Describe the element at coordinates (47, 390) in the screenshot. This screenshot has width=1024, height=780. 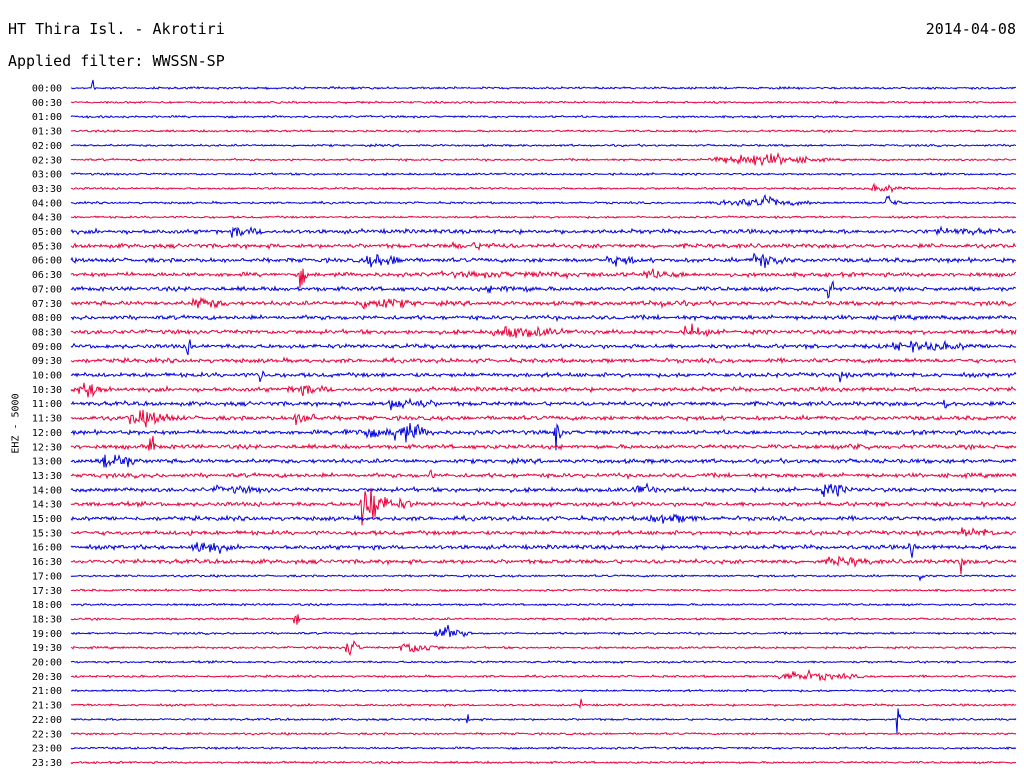
I see `time-label: 10:30` at that location.